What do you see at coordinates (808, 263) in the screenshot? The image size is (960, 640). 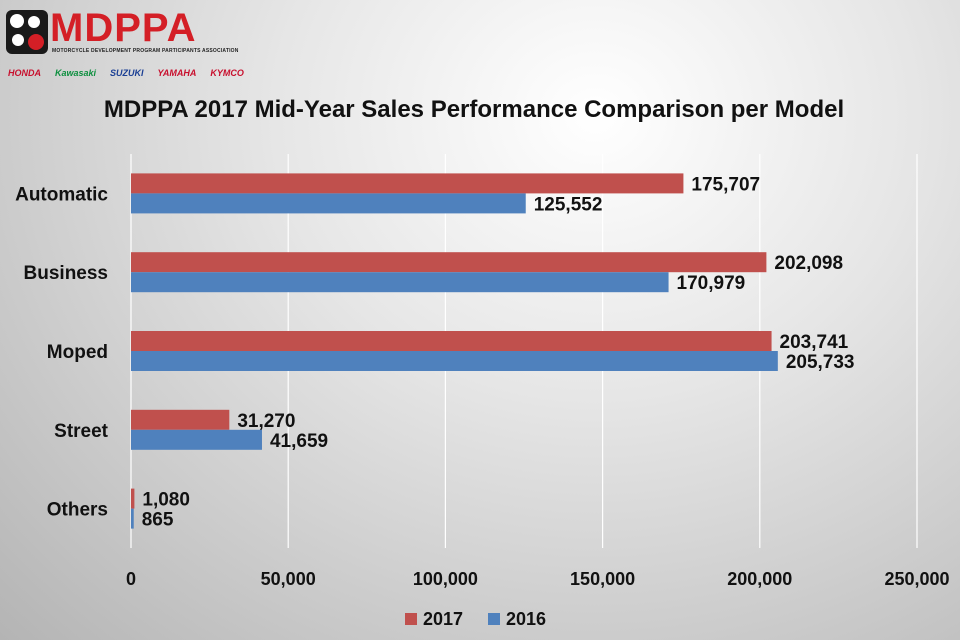 I see `data-label: 202,098` at bounding box center [808, 263].